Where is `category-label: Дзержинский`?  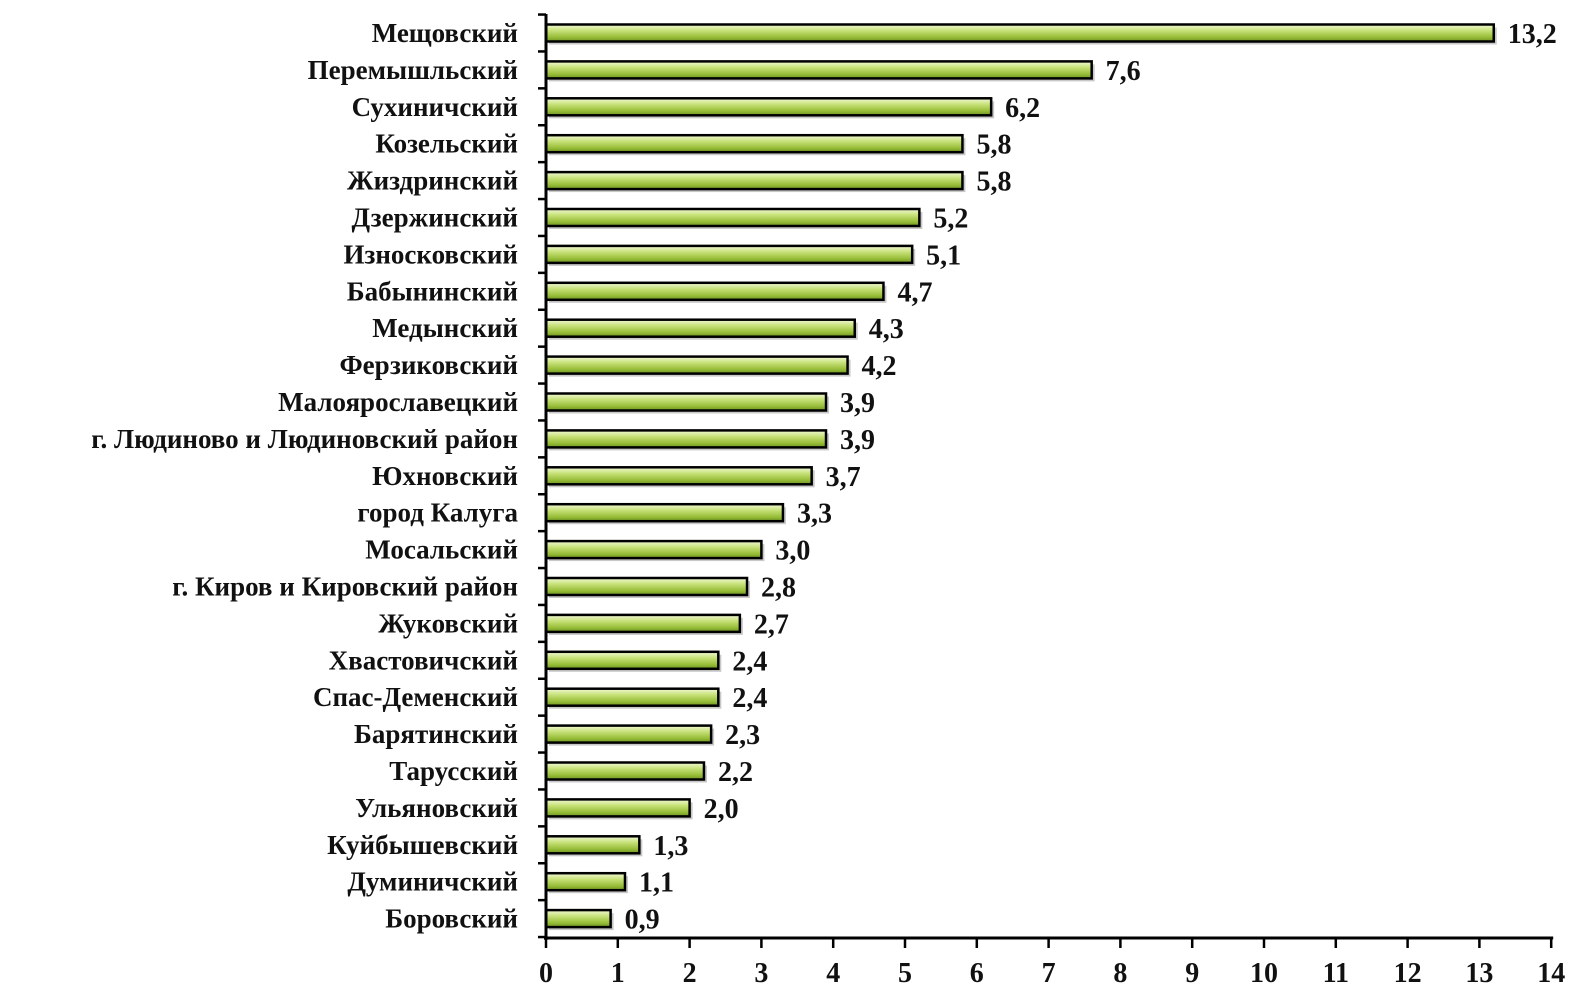
category-label: Дзержинский is located at coordinates (435, 218).